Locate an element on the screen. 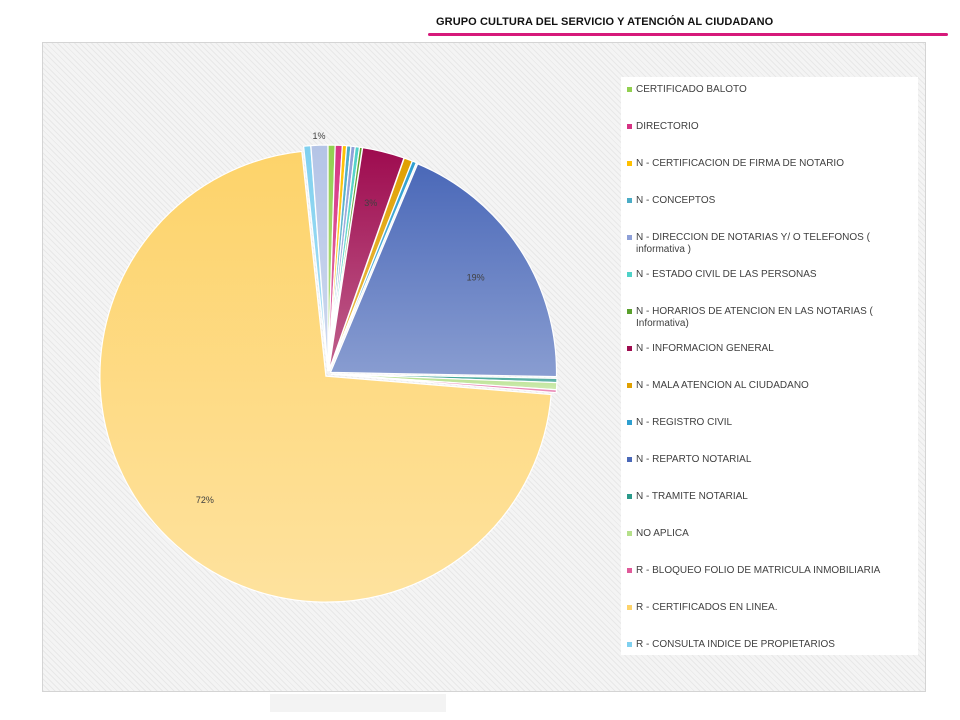 This screenshot has height=720, width=960. title-underline is located at coordinates (688, 34).